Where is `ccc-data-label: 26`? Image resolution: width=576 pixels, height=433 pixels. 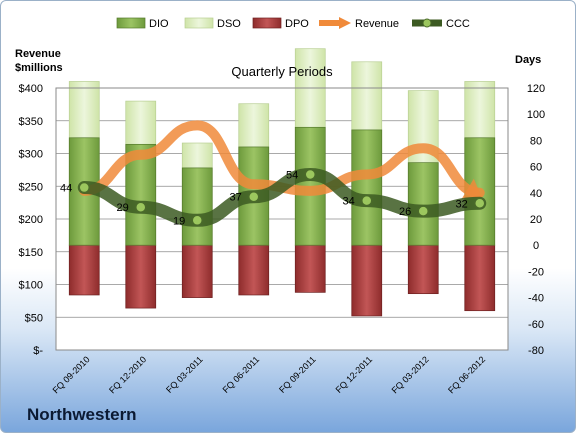 ccc-data-label: 26 is located at coordinates (405, 212).